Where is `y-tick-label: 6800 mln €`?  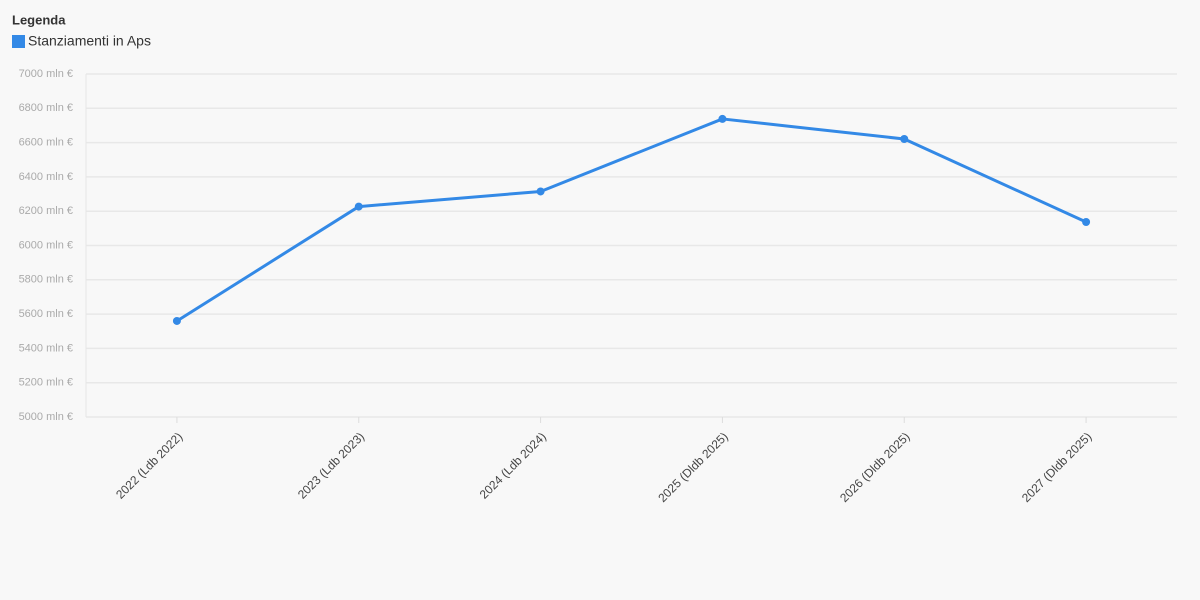
y-tick-label: 6800 mln € is located at coordinates (46, 108).